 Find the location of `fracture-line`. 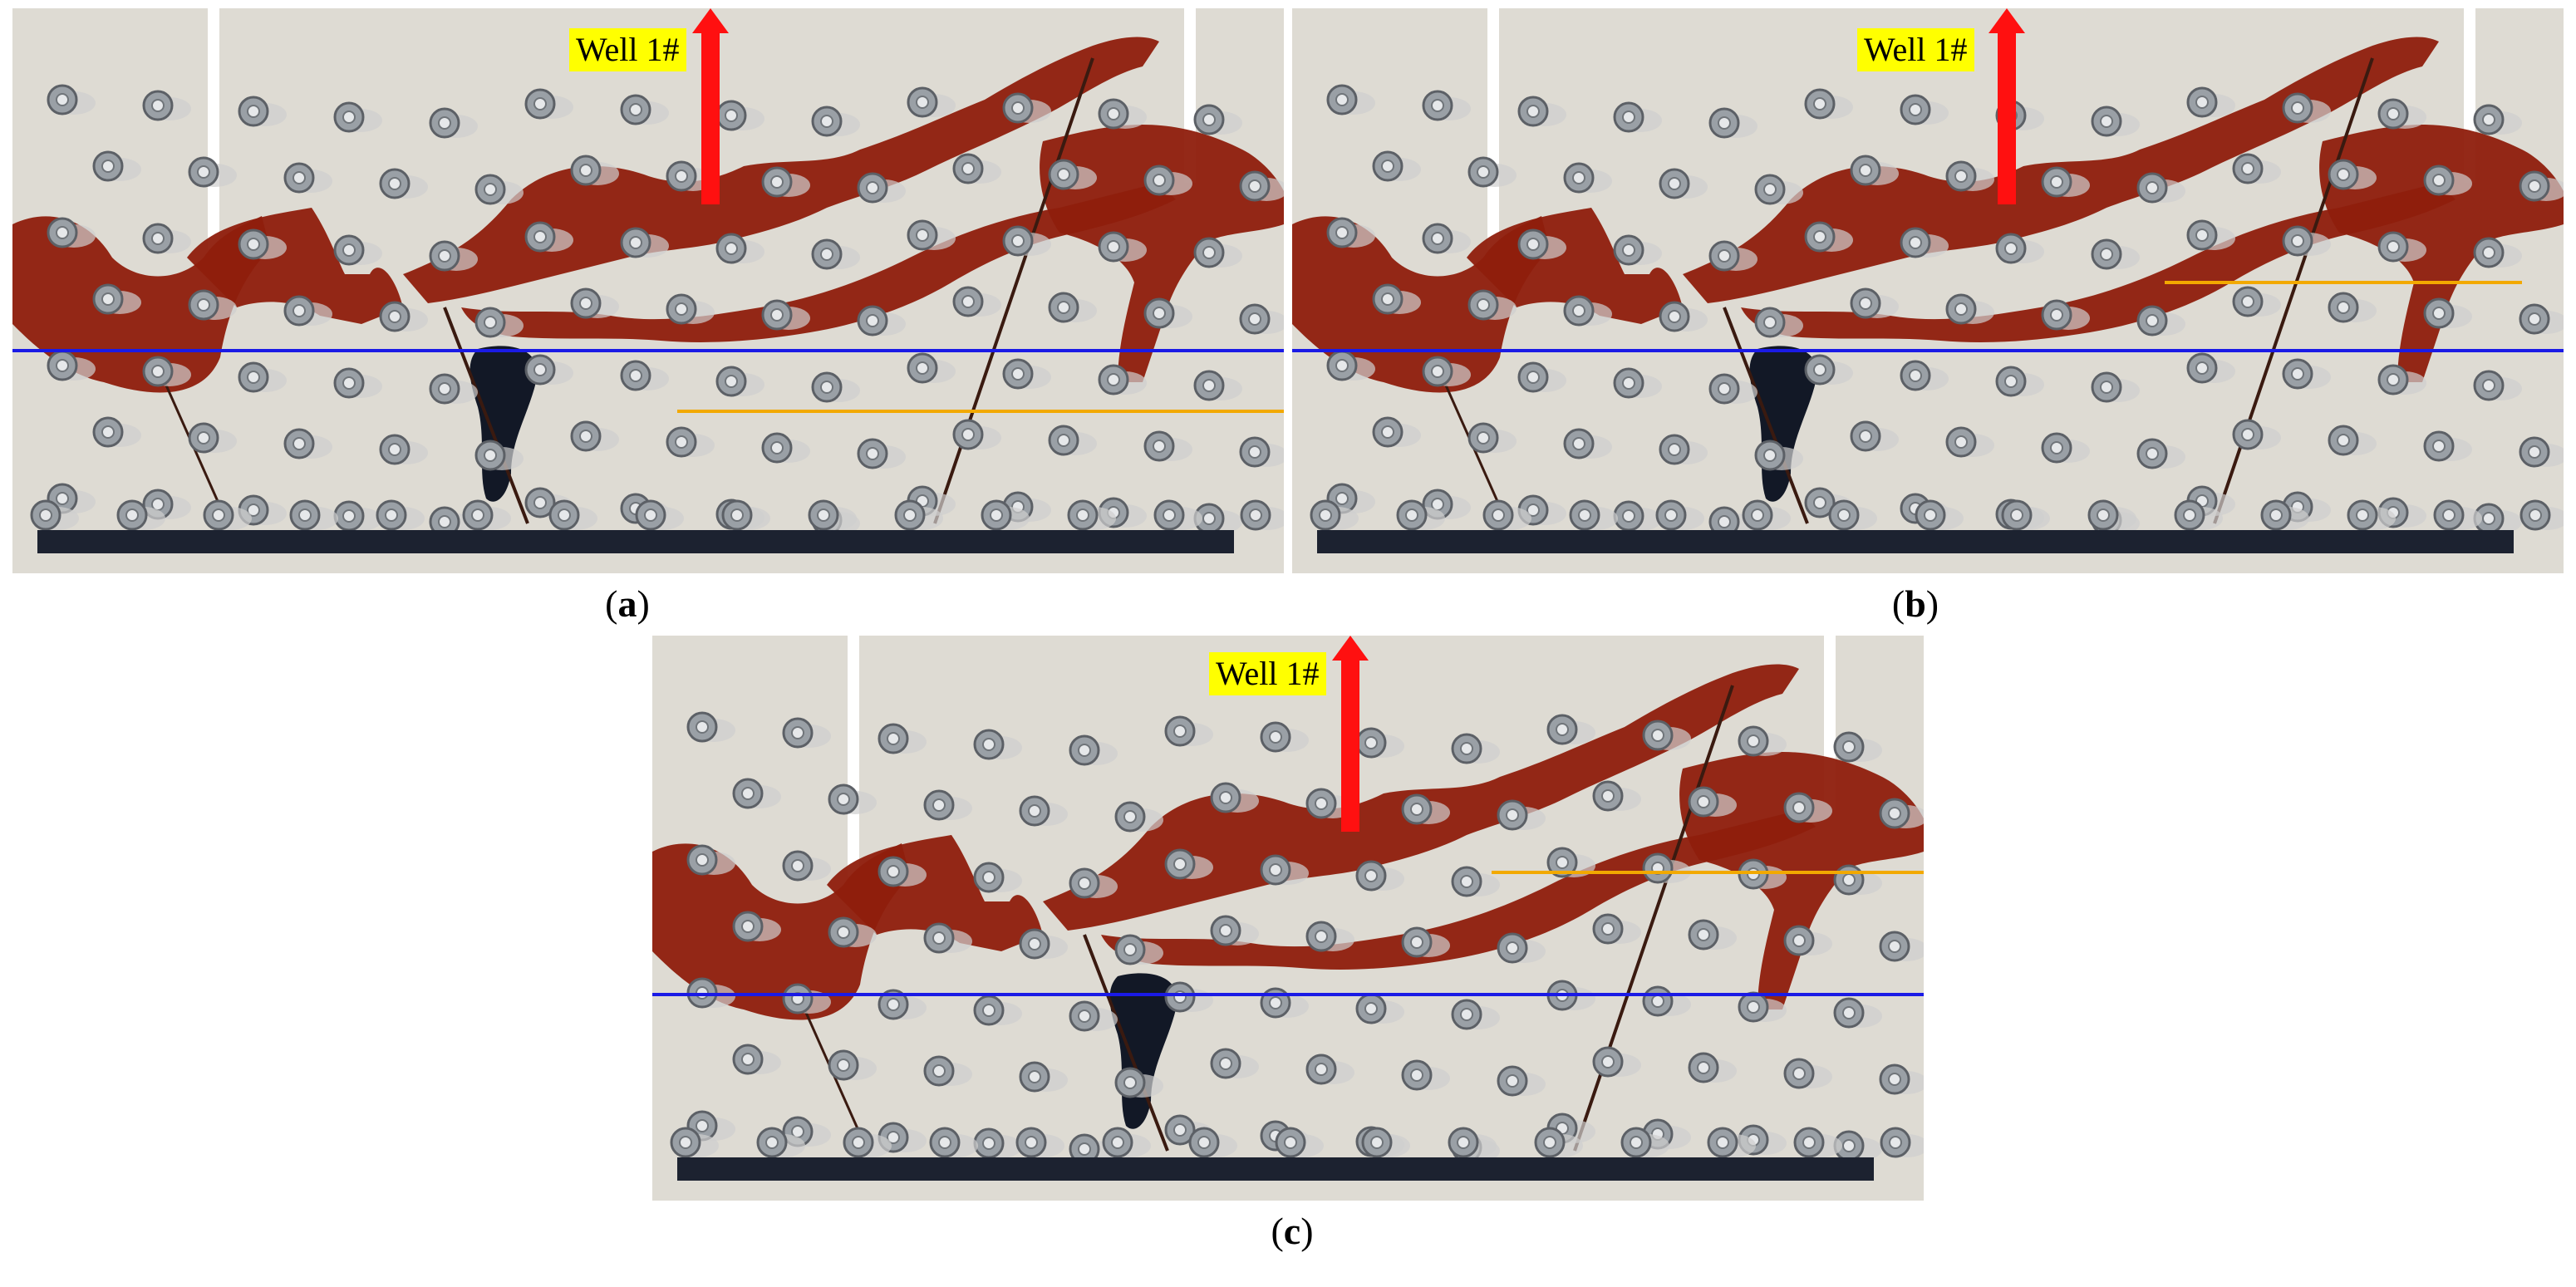

fracture-line is located at coordinates (1126, 1043).